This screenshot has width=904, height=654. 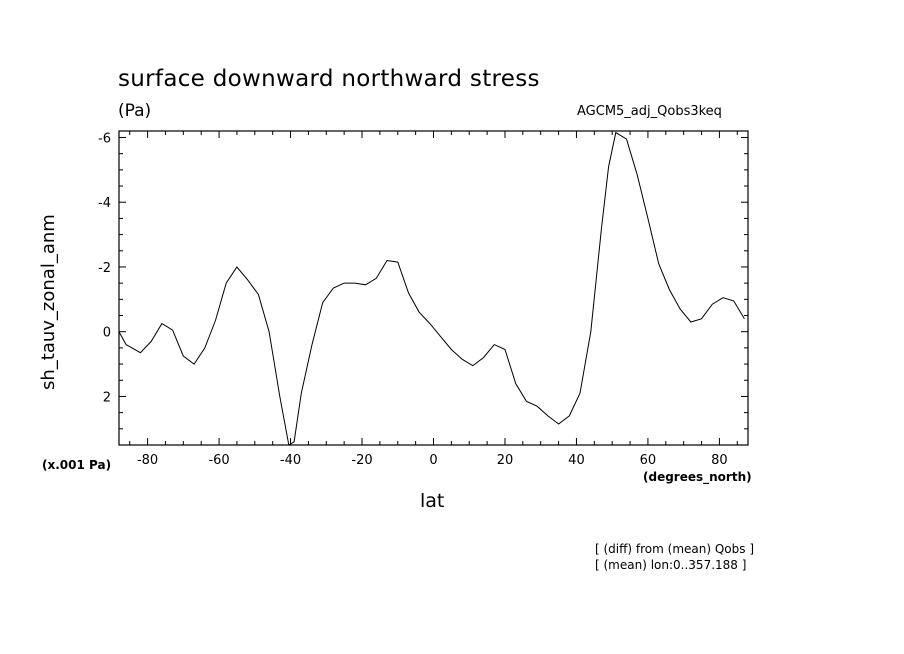 What do you see at coordinates (104, 203) in the screenshot?
I see `y-tick-label: -4` at bounding box center [104, 203].